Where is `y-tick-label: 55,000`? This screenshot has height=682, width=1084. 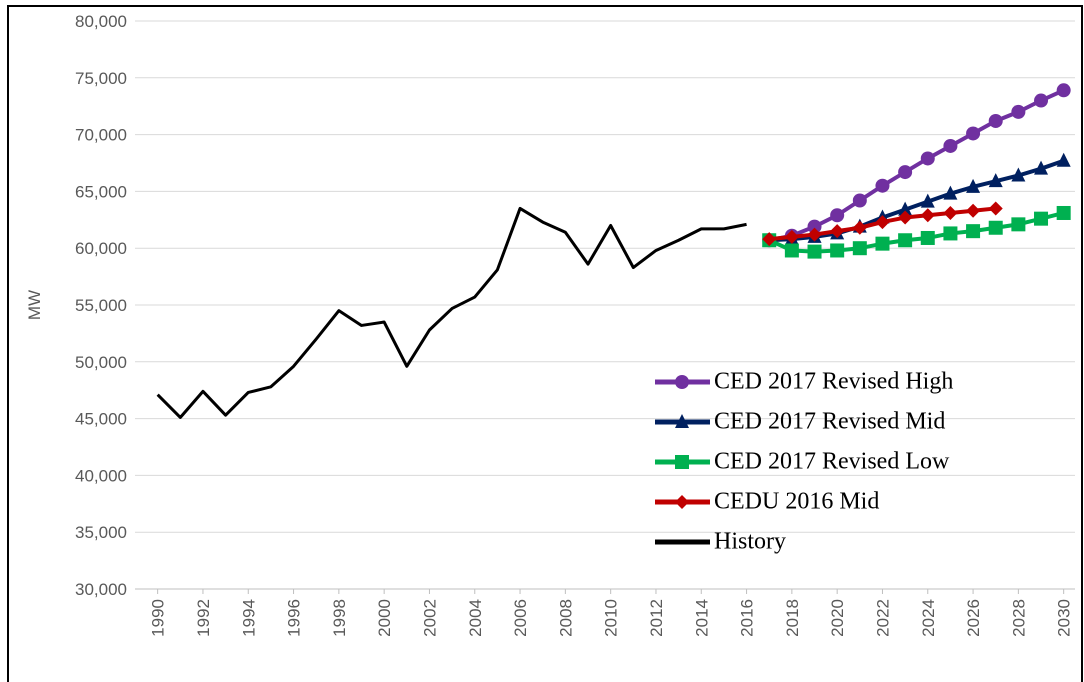 y-tick-label: 55,000 is located at coordinates (101, 305).